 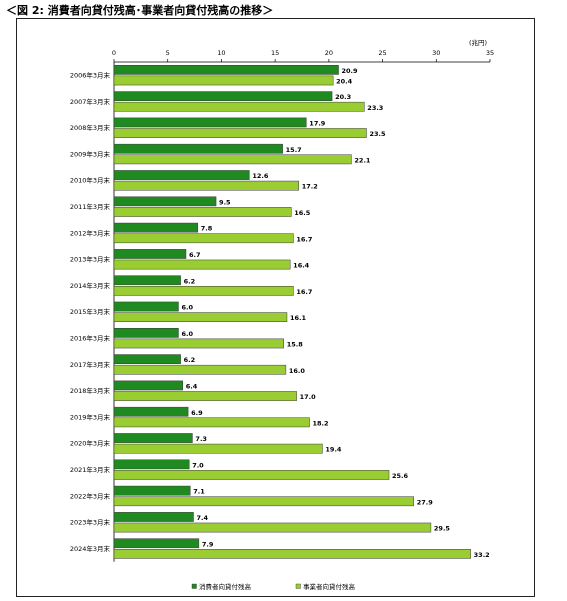 I want to click on consumer-value-label-2: 17.9, so click(x=317, y=123).